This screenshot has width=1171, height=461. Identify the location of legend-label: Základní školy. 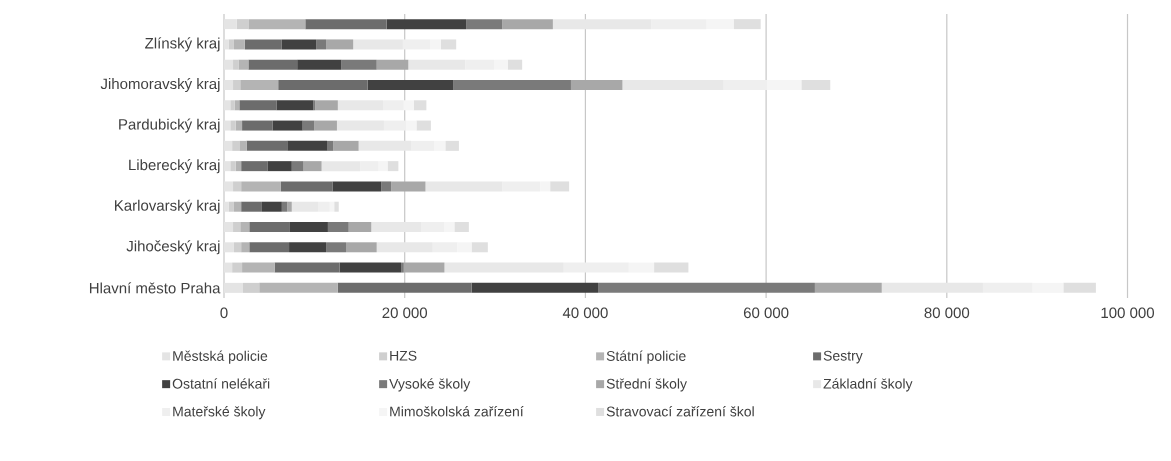
(868, 385).